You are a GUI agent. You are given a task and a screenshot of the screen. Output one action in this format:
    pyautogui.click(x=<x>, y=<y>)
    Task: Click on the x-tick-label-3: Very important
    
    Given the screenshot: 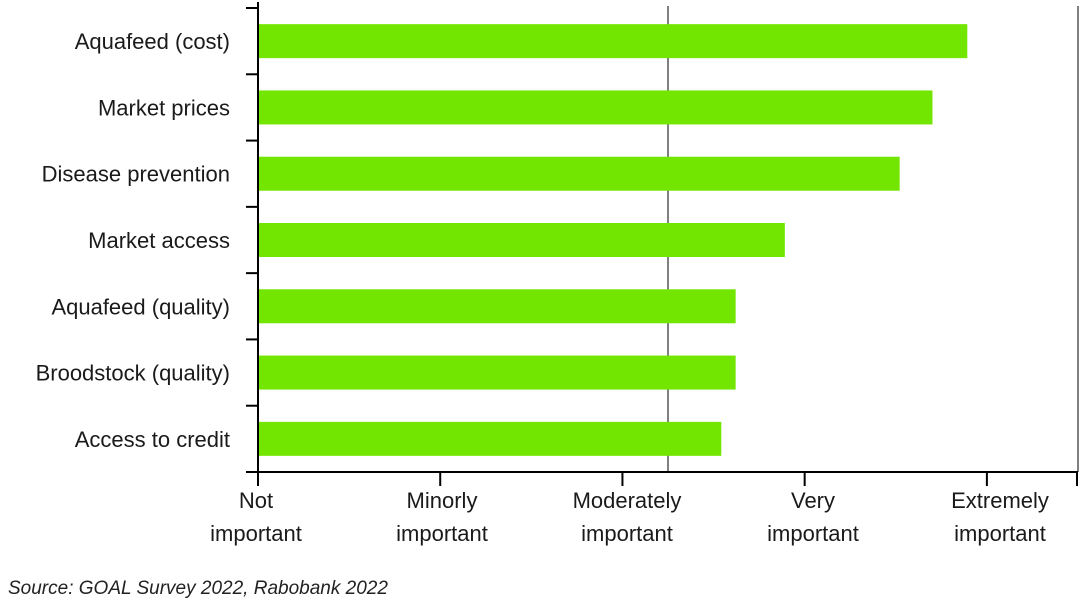 What is the action you would take?
    pyautogui.click(x=813, y=517)
    